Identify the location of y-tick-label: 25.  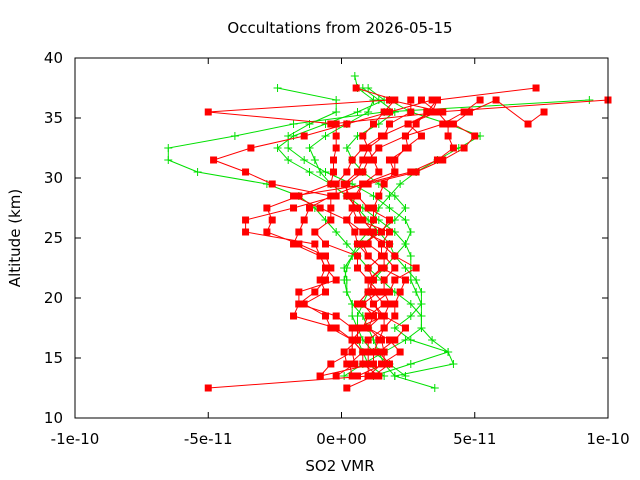
(53, 238).